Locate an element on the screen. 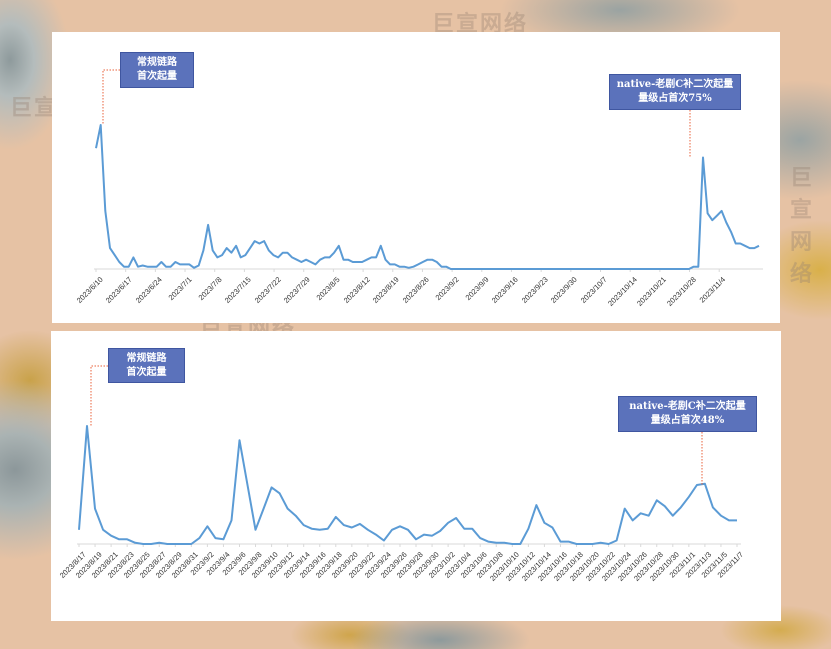 This screenshot has width=831, height=649. callout-line2: 量级占首次48% is located at coordinates (687, 420).